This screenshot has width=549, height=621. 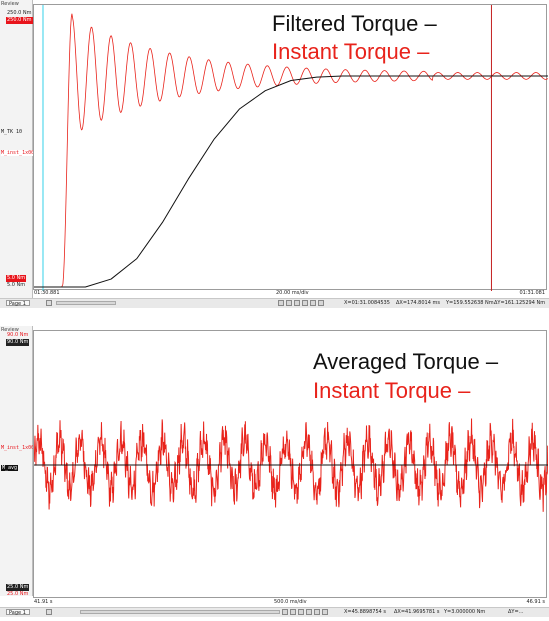 What do you see at coordinates (305, 303) in the screenshot?
I see `top-nav-stop-button` at bounding box center [305, 303].